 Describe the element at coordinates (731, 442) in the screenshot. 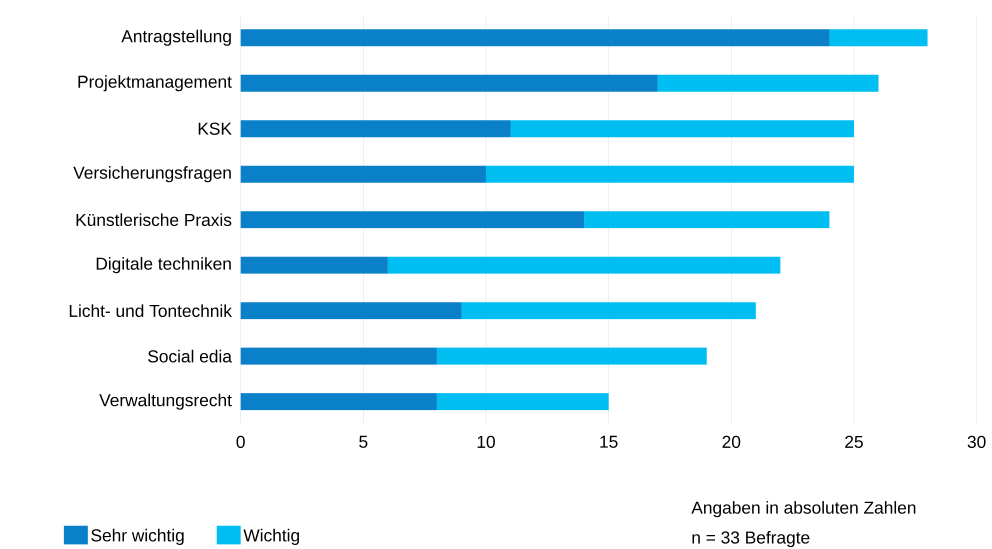

I see `x-tick-label: 20` at that location.